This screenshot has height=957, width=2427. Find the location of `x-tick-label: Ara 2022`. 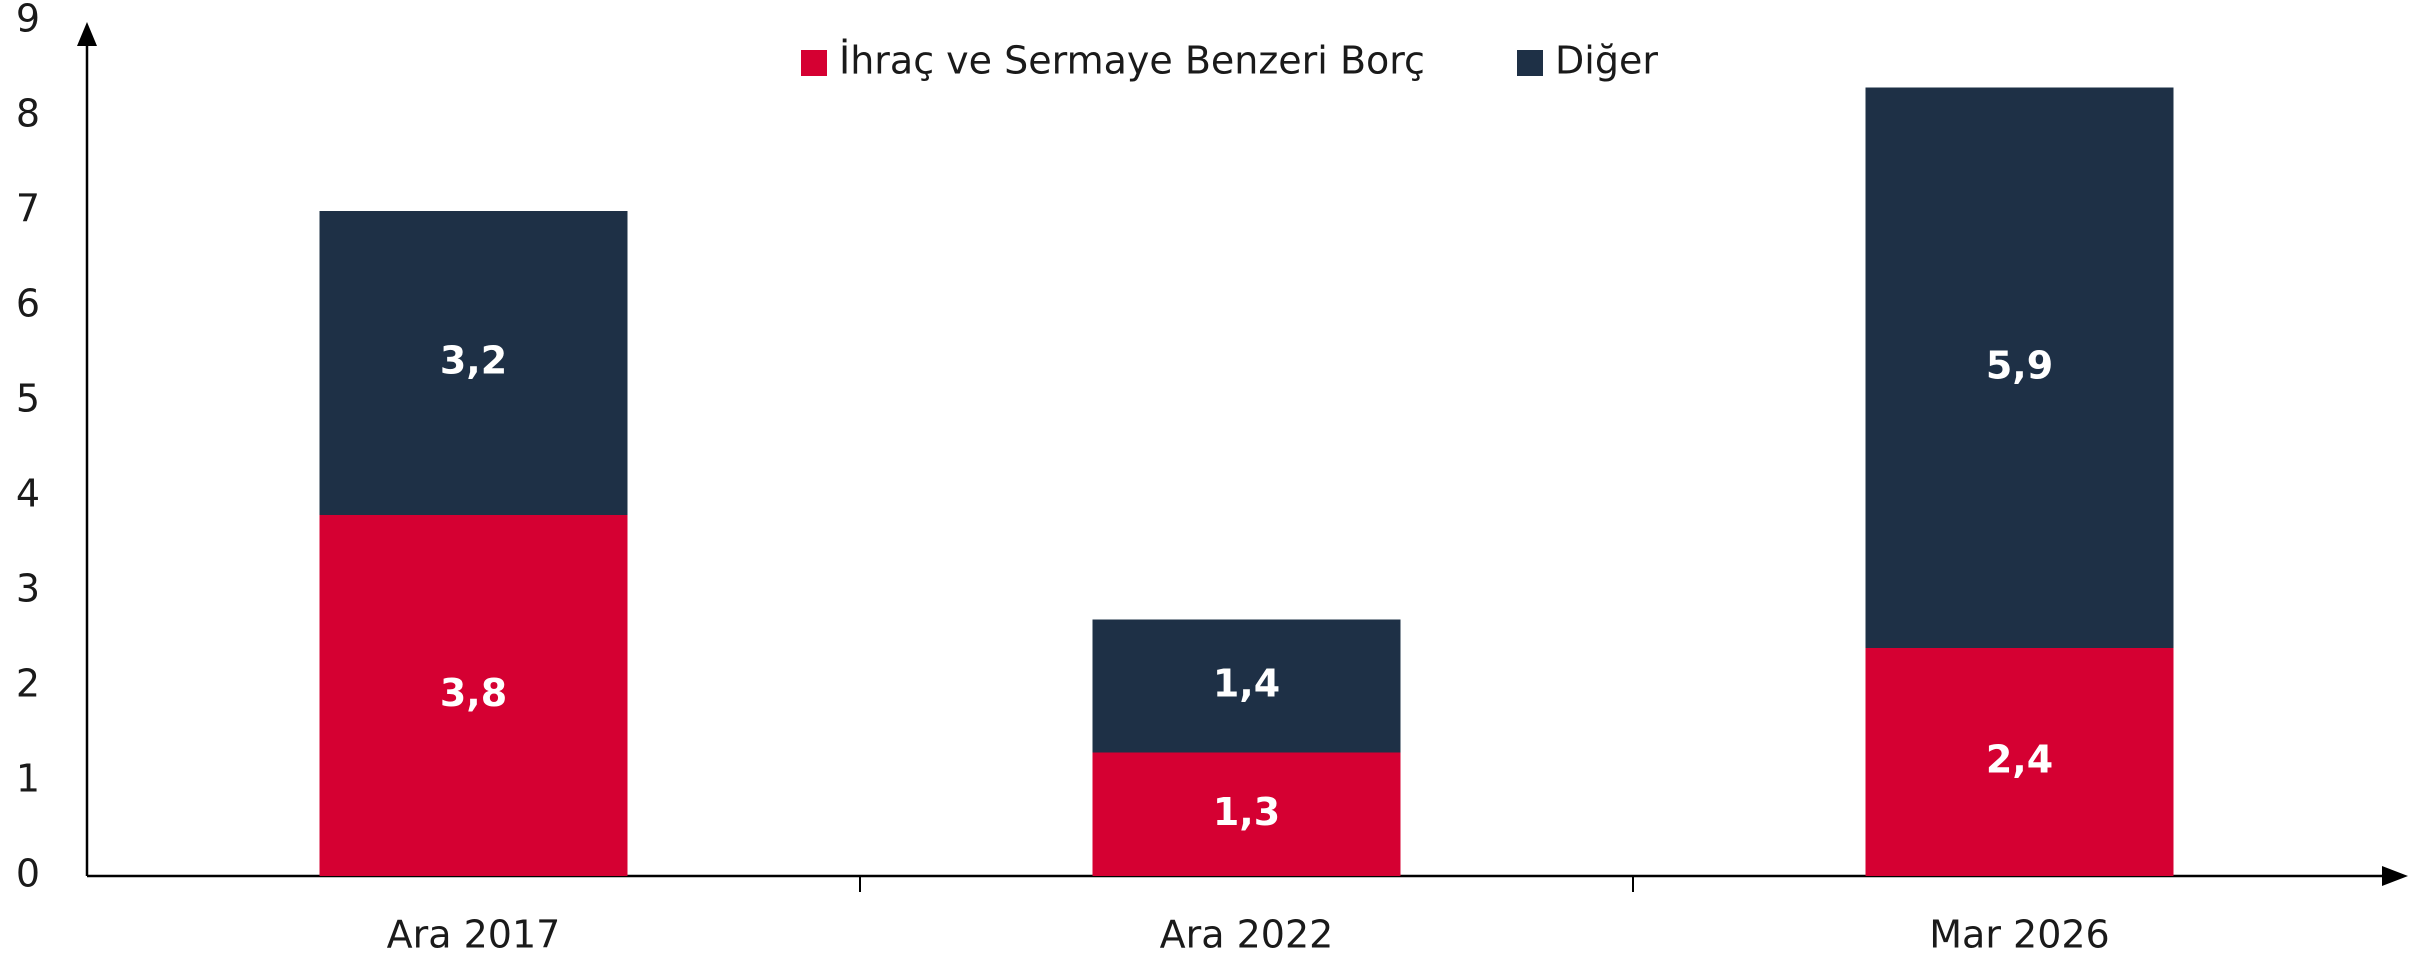

x-tick-label: Ara 2022 is located at coordinates (1247, 935).